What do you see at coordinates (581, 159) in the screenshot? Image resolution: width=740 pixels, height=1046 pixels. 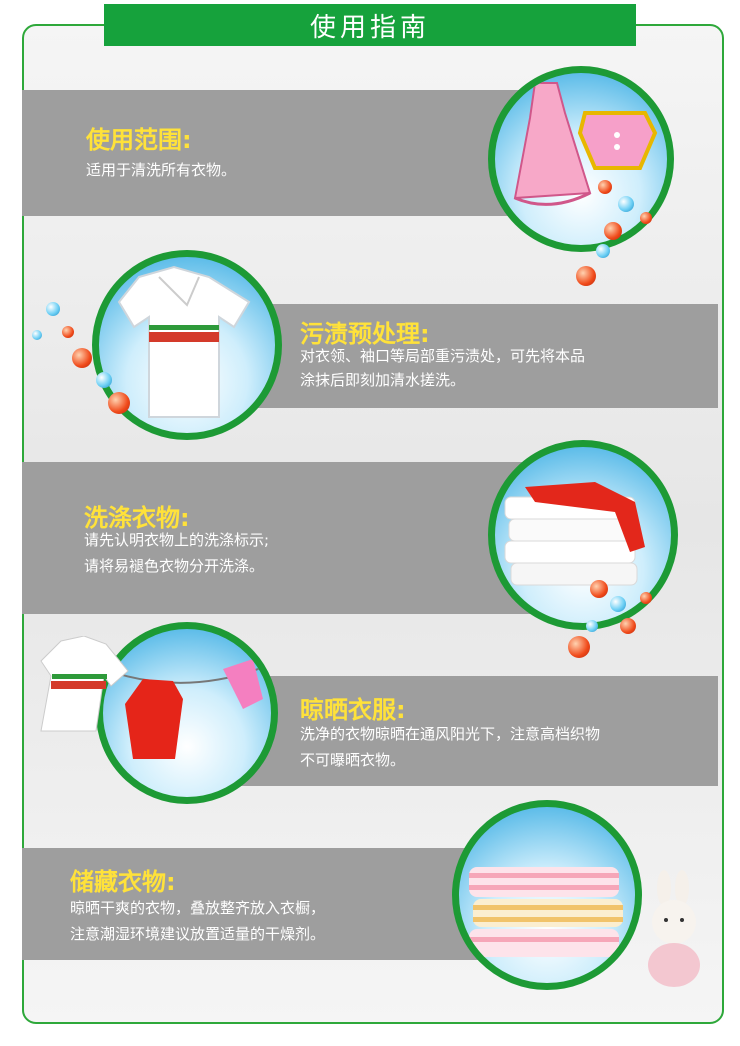 I see `dress-icon` at bounding box center [581, 159].